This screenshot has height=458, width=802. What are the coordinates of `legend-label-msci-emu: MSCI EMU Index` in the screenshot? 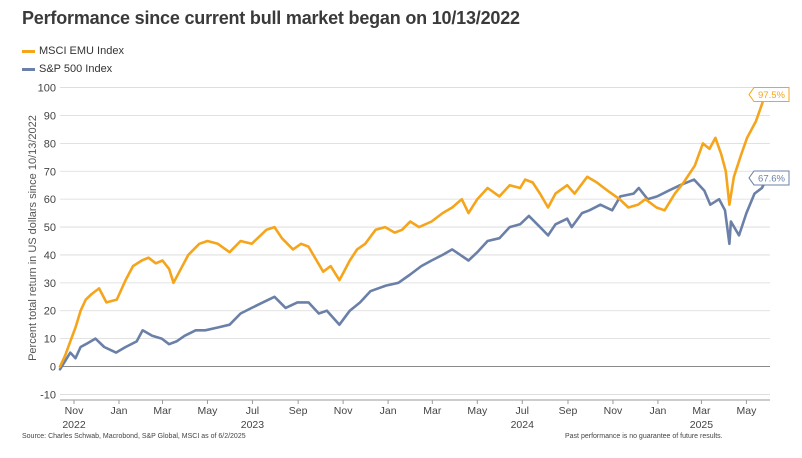 It's located at (81, 51).